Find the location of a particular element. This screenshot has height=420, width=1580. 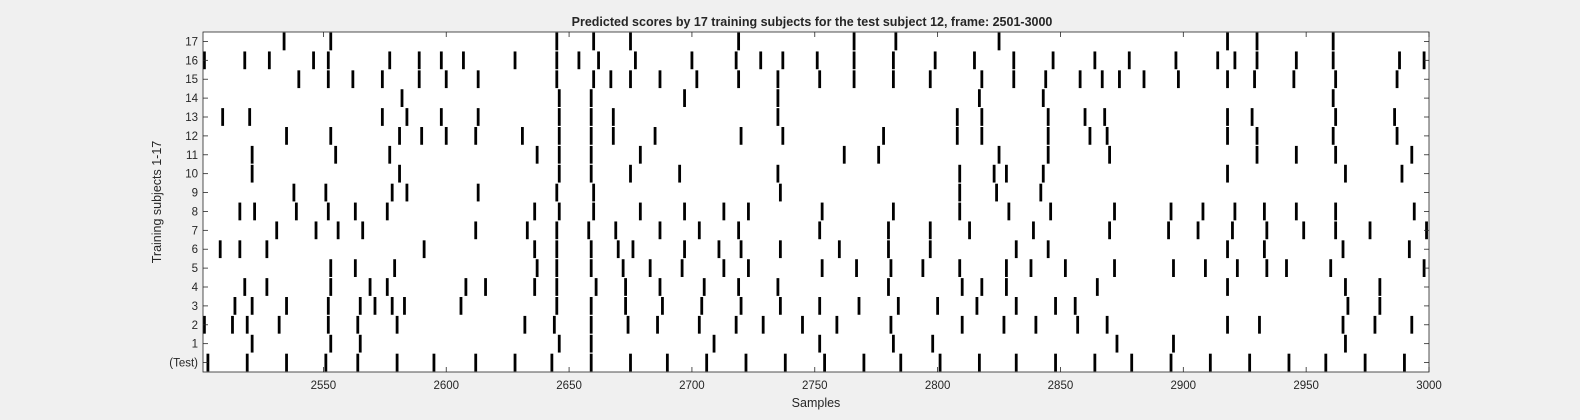

x-tick-label: 3000 is located at coordinates (1429, 386).